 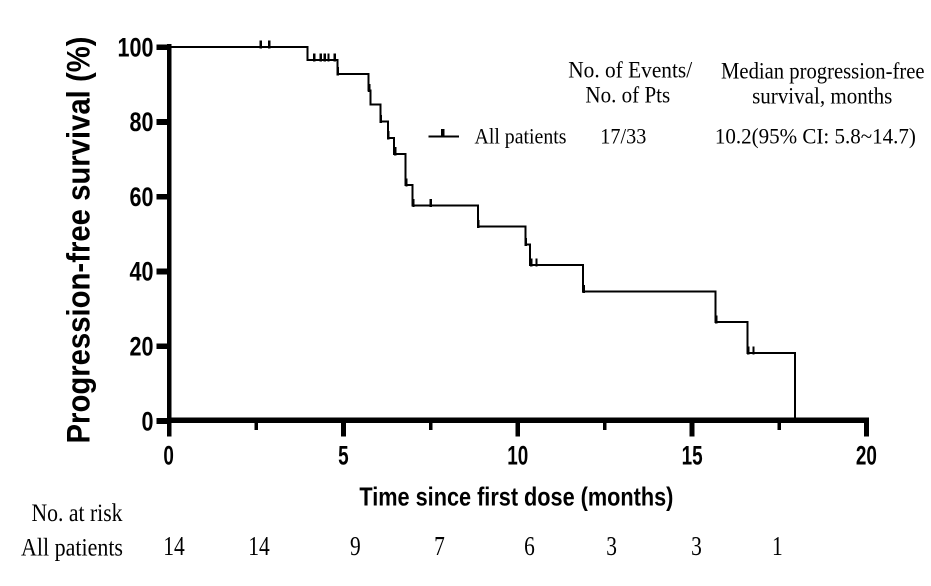 What do you see at coordinates (630, 71) in the screenshot?
I see `svg-text: No. of Events/` at bounding box center [630, 71].